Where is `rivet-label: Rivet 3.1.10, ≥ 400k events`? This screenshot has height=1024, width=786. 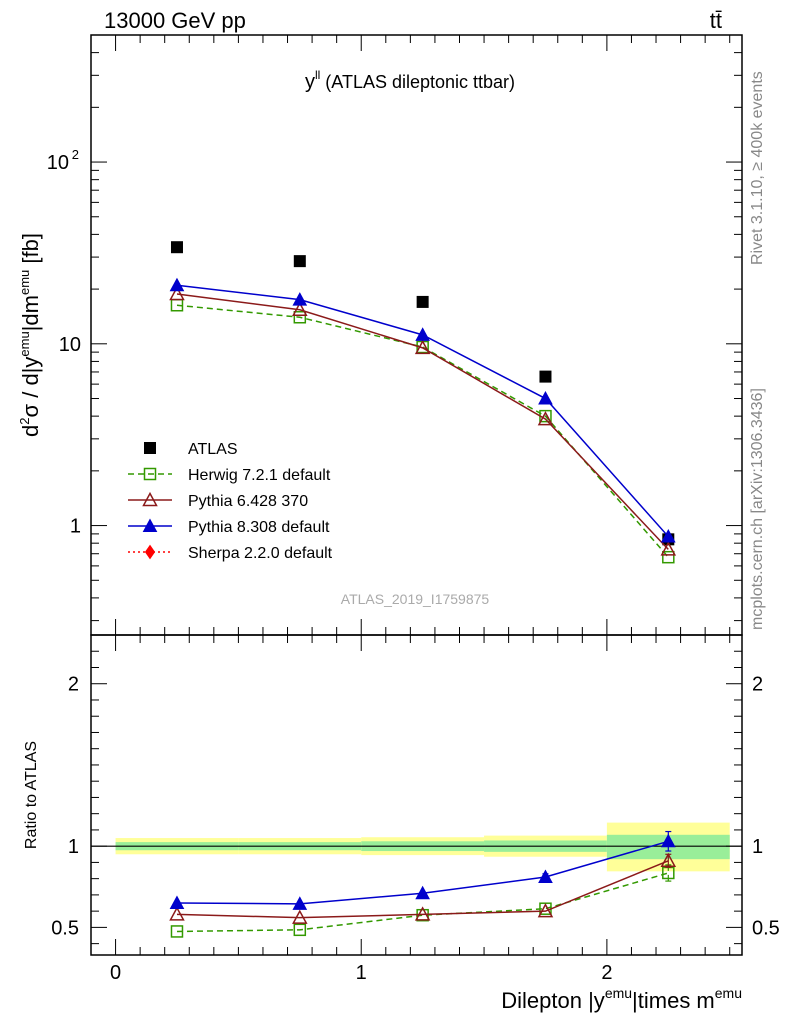
rivet-label: Rivet 3.1.10, ≥ 400k events is located at coordinates (757, 168).